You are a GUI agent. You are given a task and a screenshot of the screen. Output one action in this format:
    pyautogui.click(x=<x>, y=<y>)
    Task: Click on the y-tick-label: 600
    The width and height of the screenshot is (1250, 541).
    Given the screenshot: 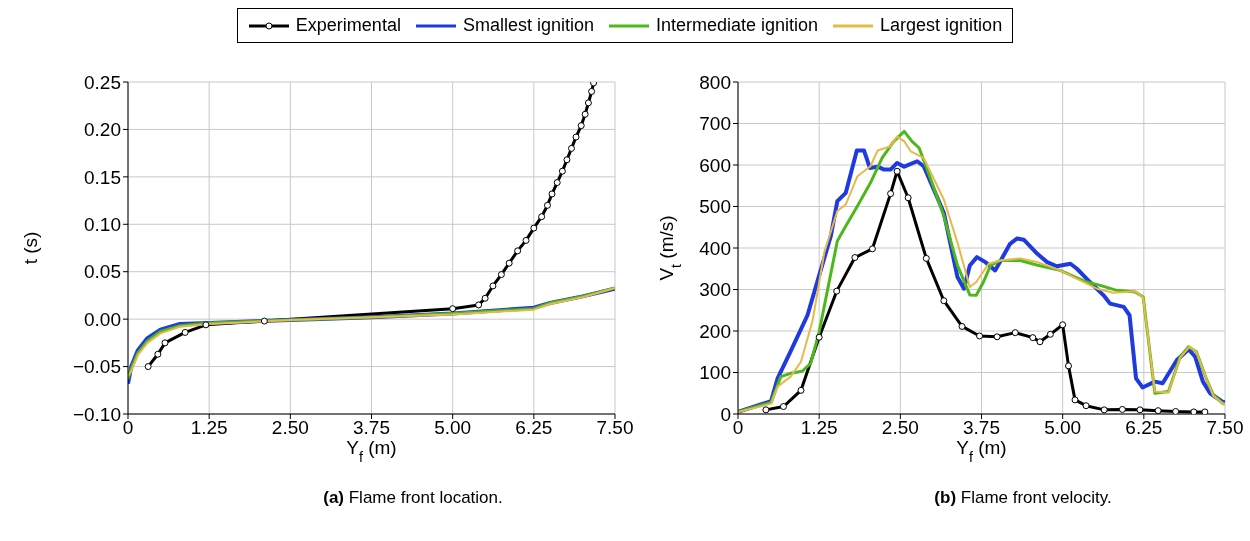 What is the action you would take?
    pyautogui.click(x=715, y=165)
    